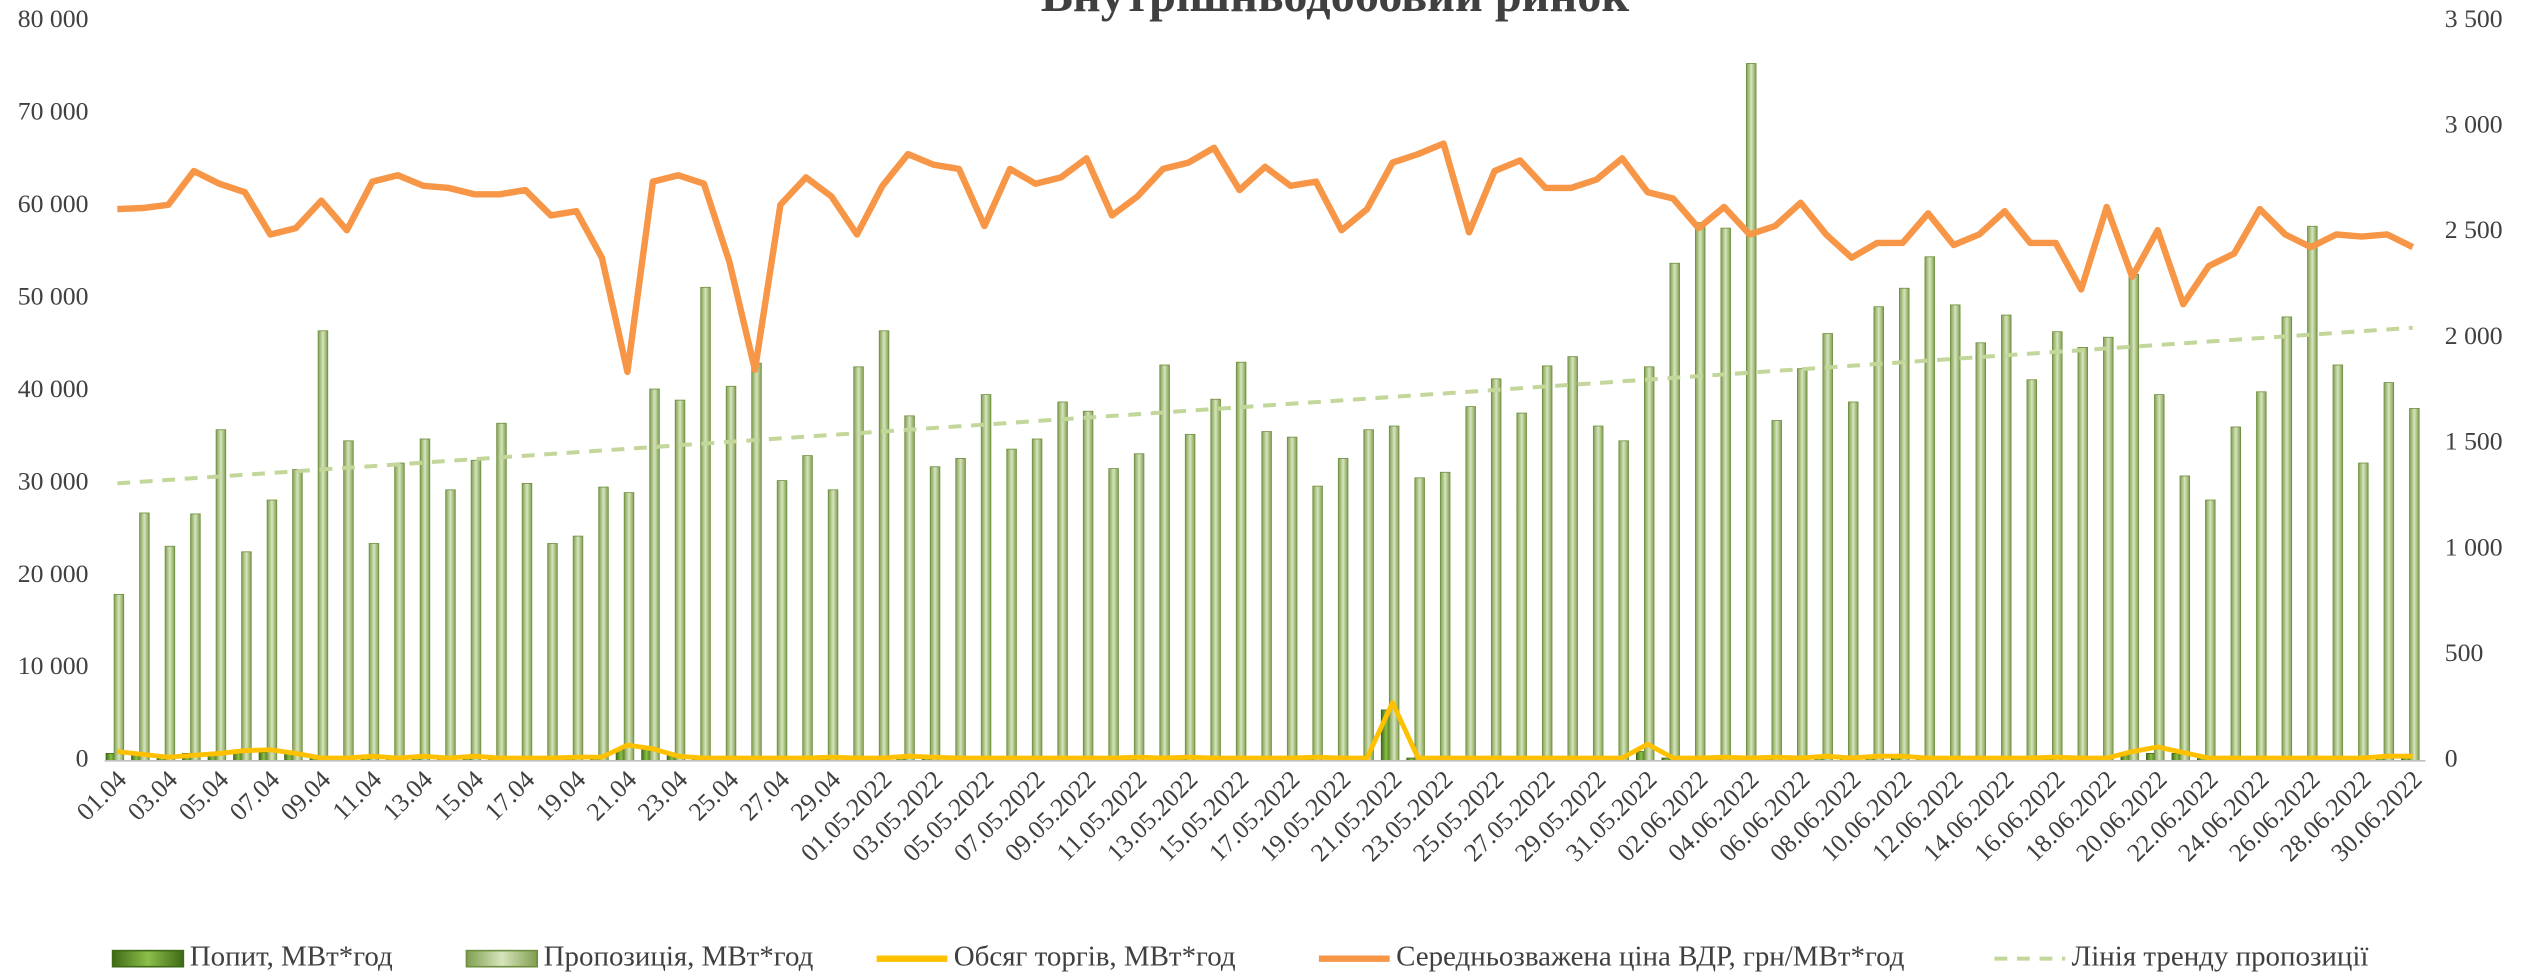 The image size is (2522, 978). What do you see at coordinates (1095, 956) in the screenshot?
I see `legend-label: Обсяг торгів, МВт*год` at bounding box center [1095, 956].